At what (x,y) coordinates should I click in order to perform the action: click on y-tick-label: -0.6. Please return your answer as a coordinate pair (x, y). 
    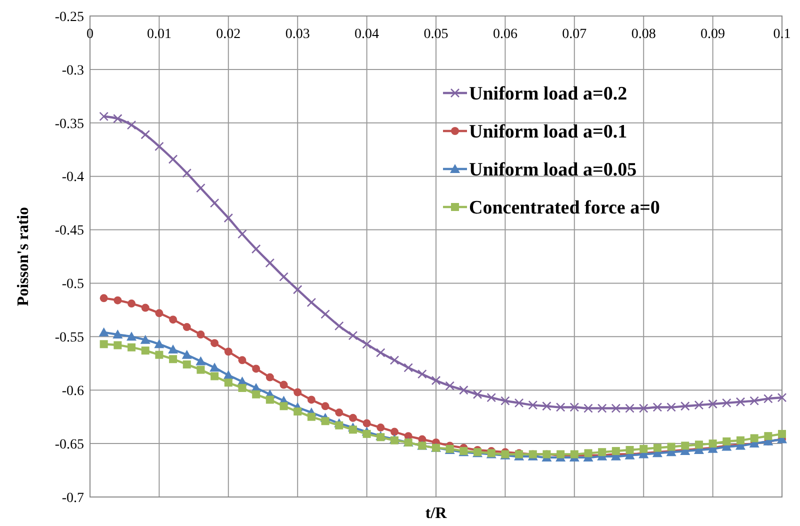
    Looking at the image, I should click on (73, 392).